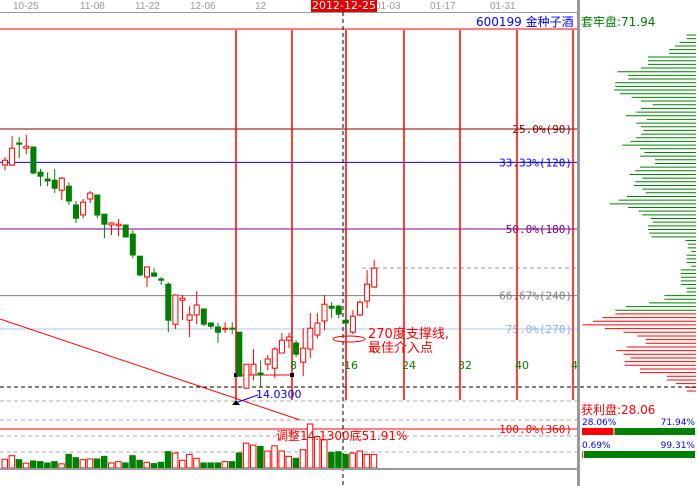 The height and width of the screenshot is (486, 697). What do you see at coordinates (92, 6) in the screenshot?
I see `date-tick: 11-08` at bounding box center [92, 6].